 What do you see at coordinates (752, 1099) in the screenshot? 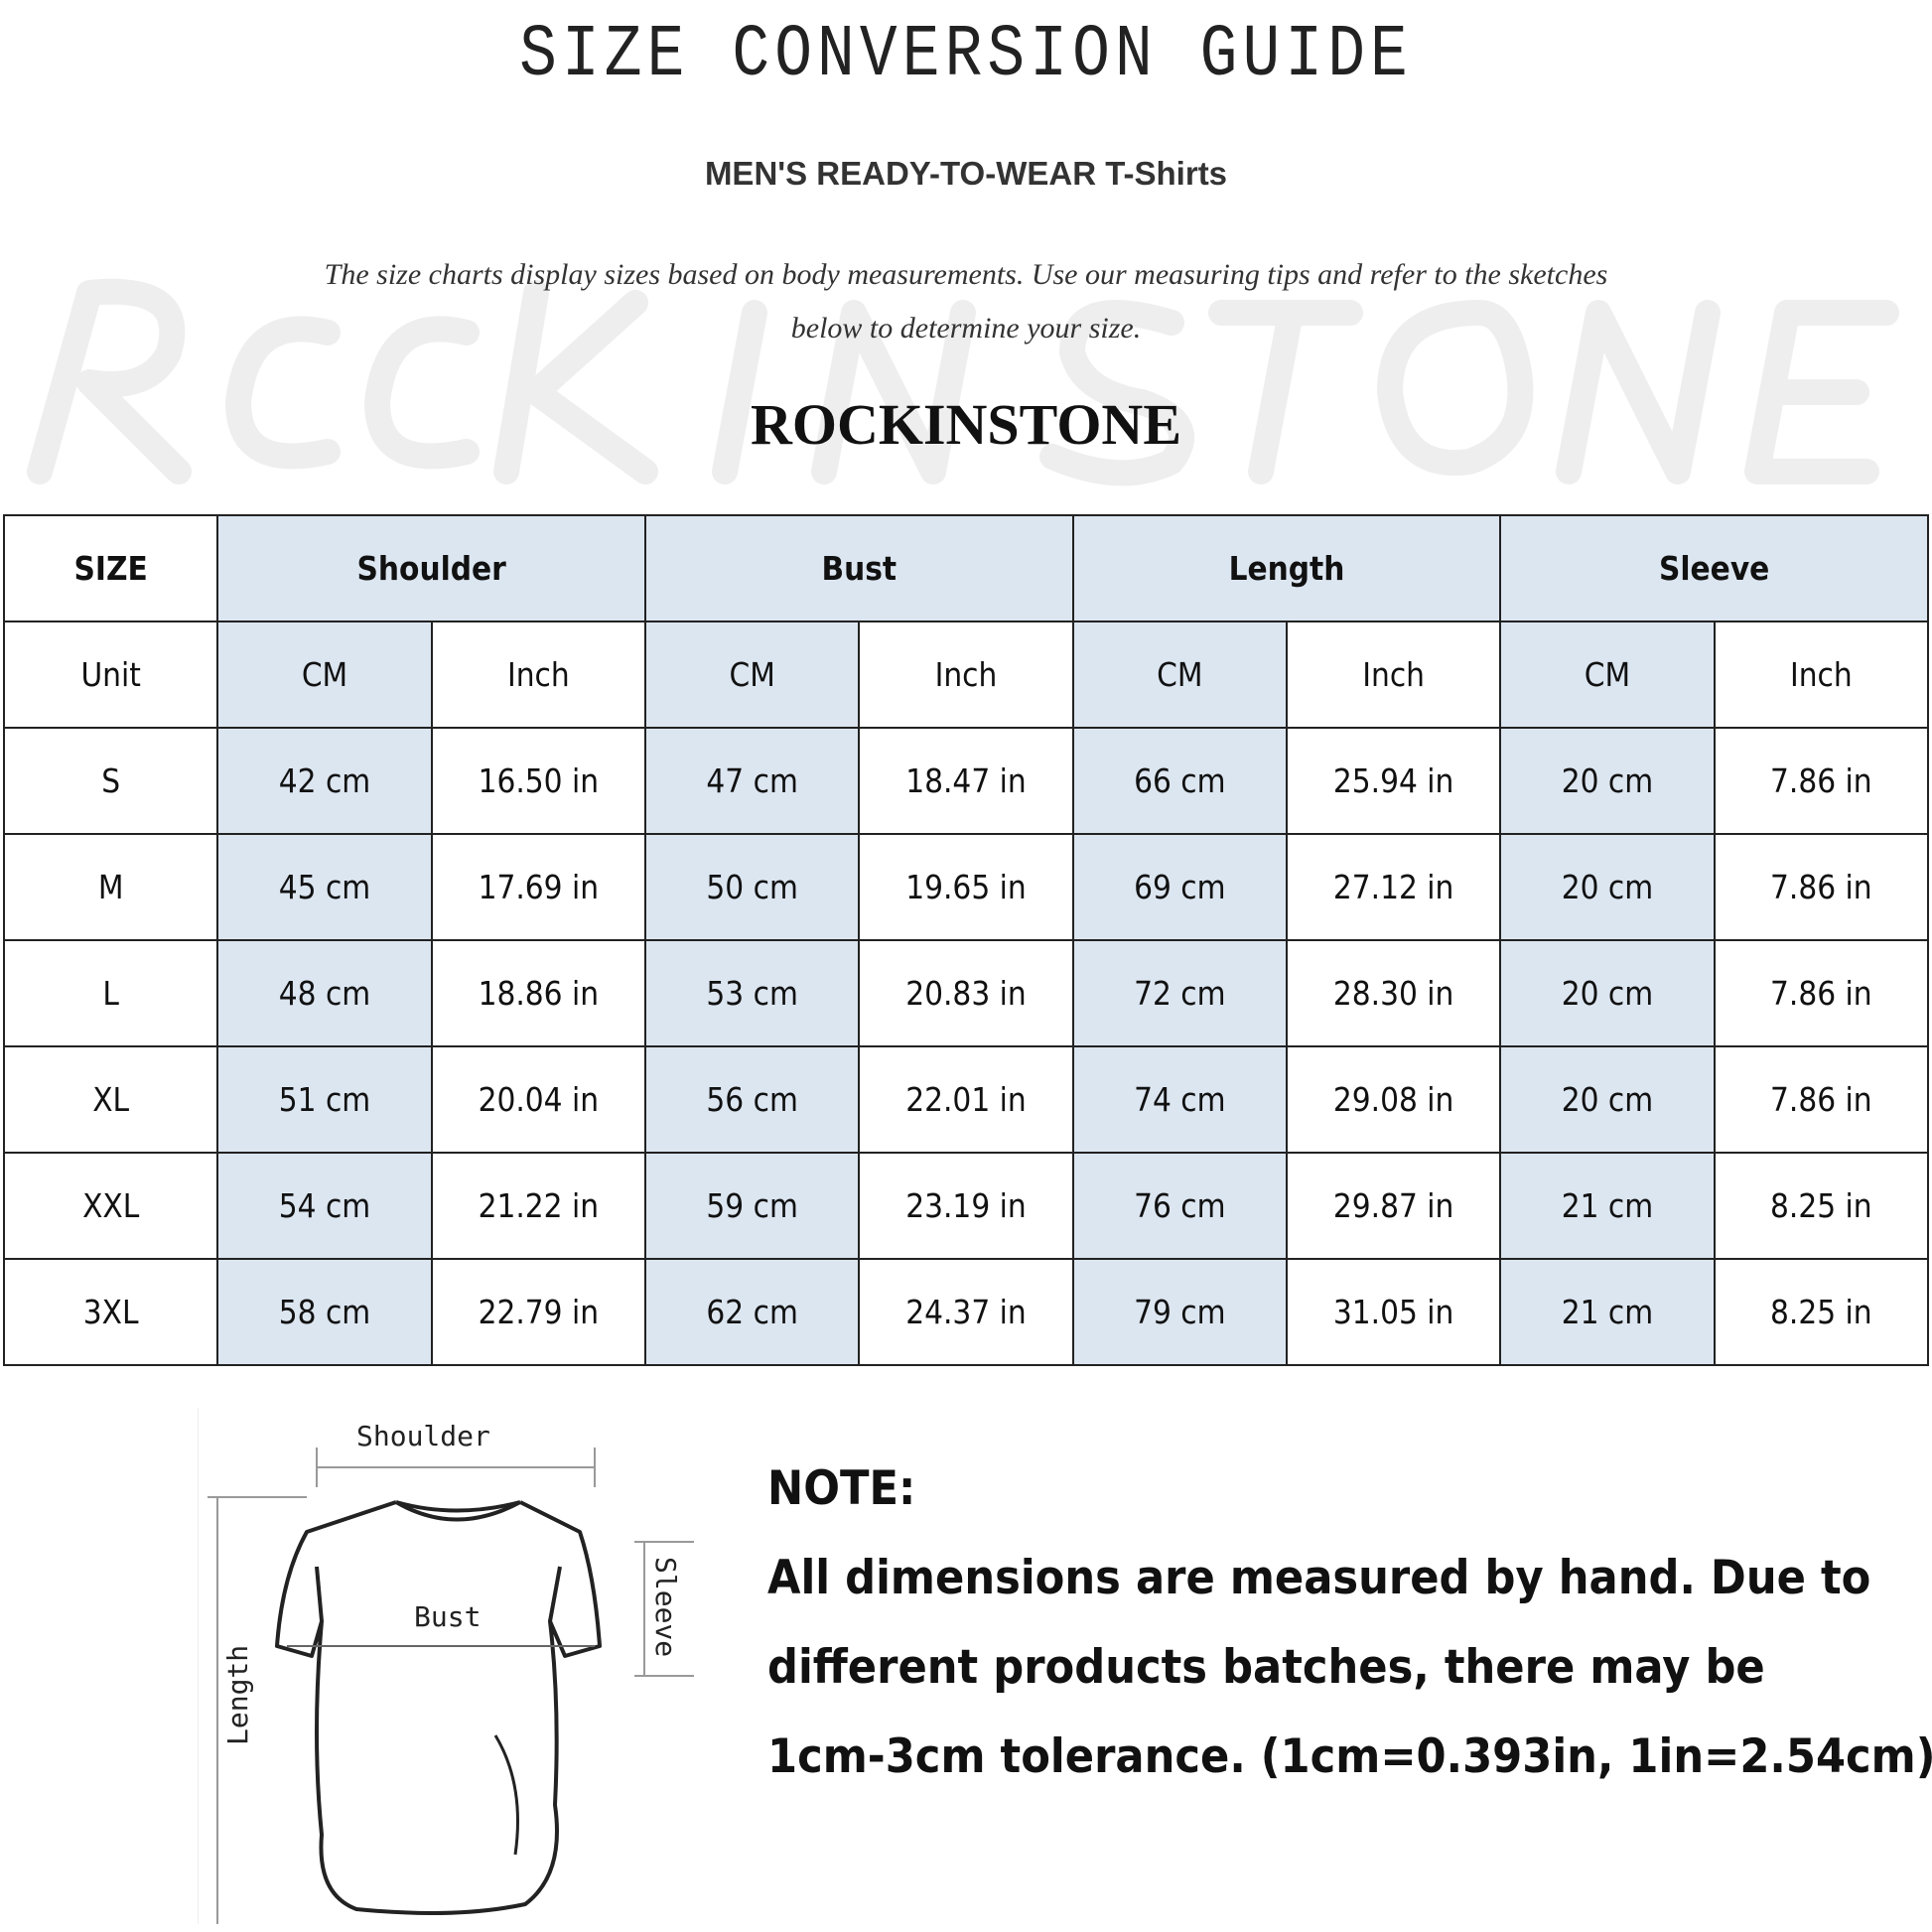
I see `value-cell: 56 cm` at bounding box center [752, 1099].